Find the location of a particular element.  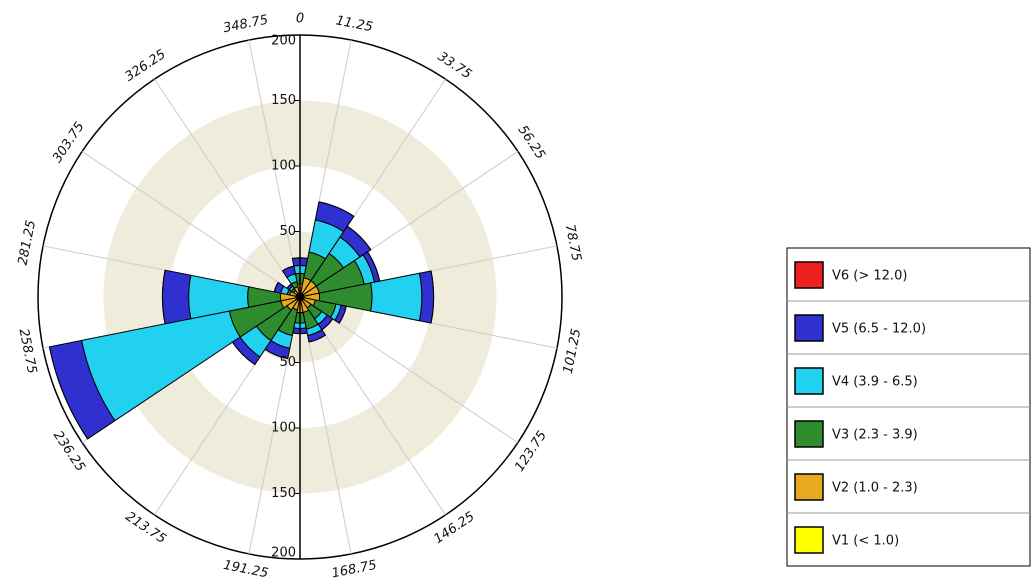

legend-label: V5 (6.5 - 12.0) is located at coordinates (879, 329).